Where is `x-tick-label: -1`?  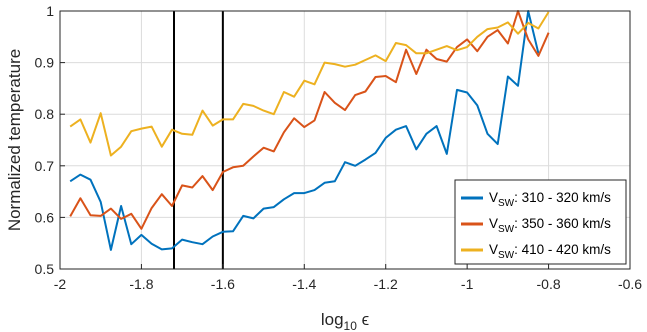 x-tick-label: -1 is located at coordinates (467, 284).